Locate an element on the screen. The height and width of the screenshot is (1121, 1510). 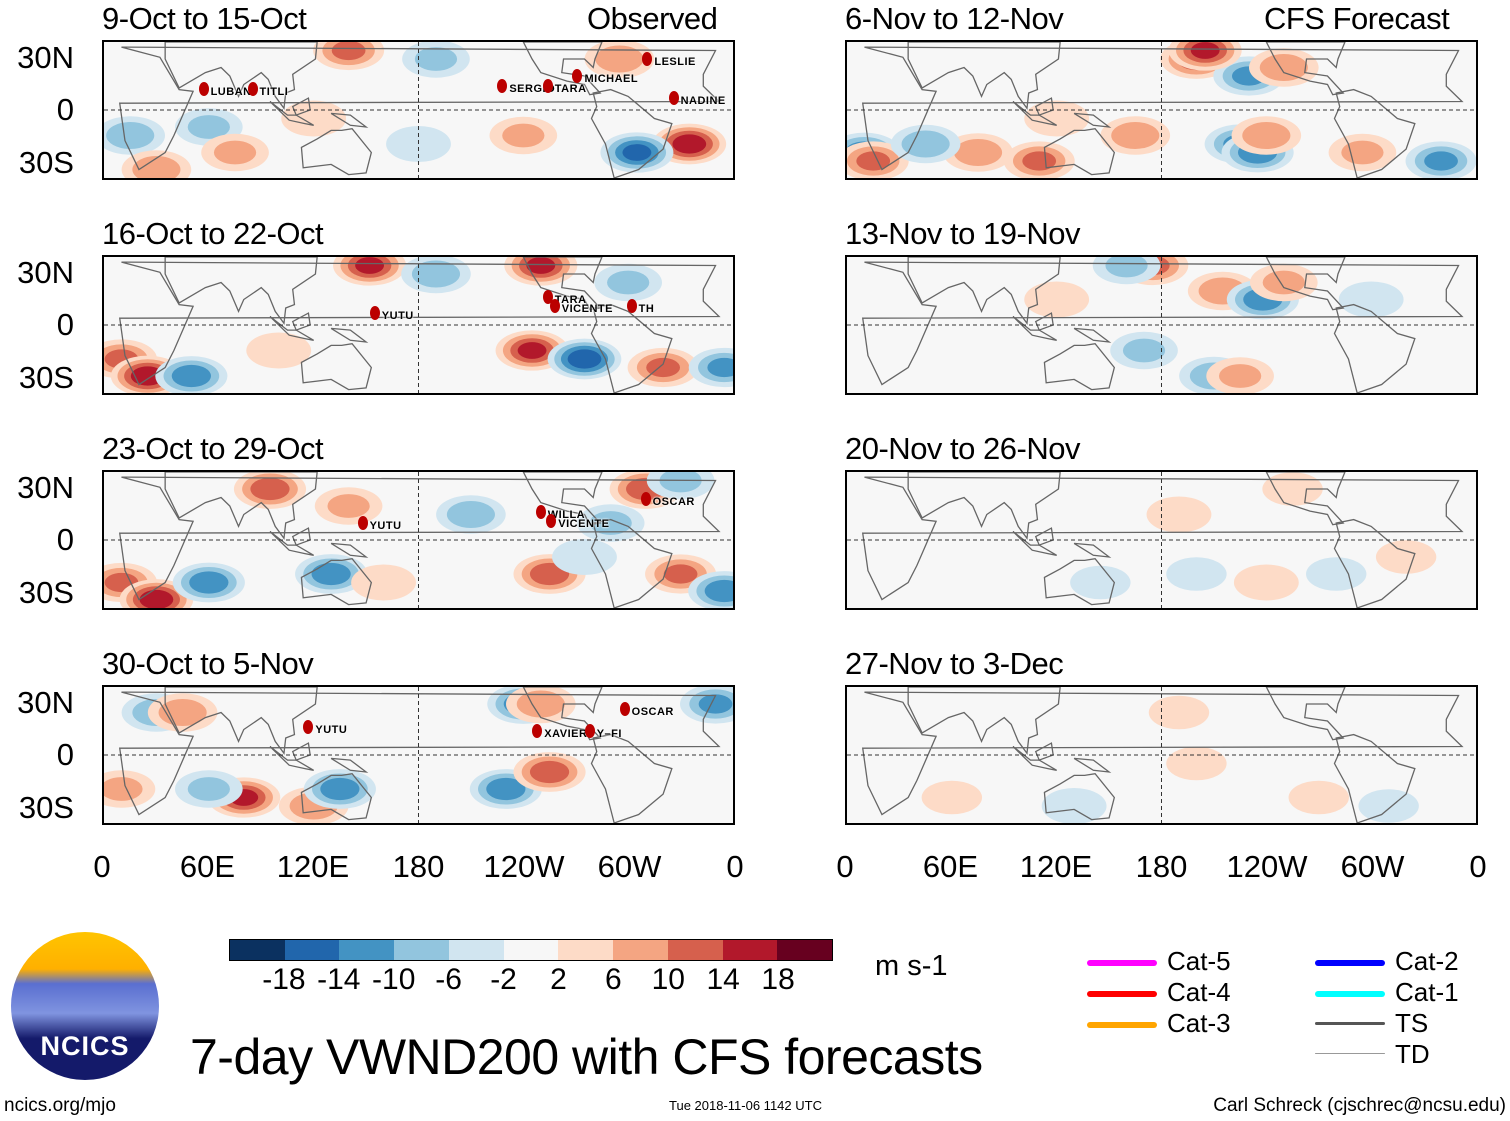
site-link: ncics.org/mjo is located at coordinates (60, 1105).